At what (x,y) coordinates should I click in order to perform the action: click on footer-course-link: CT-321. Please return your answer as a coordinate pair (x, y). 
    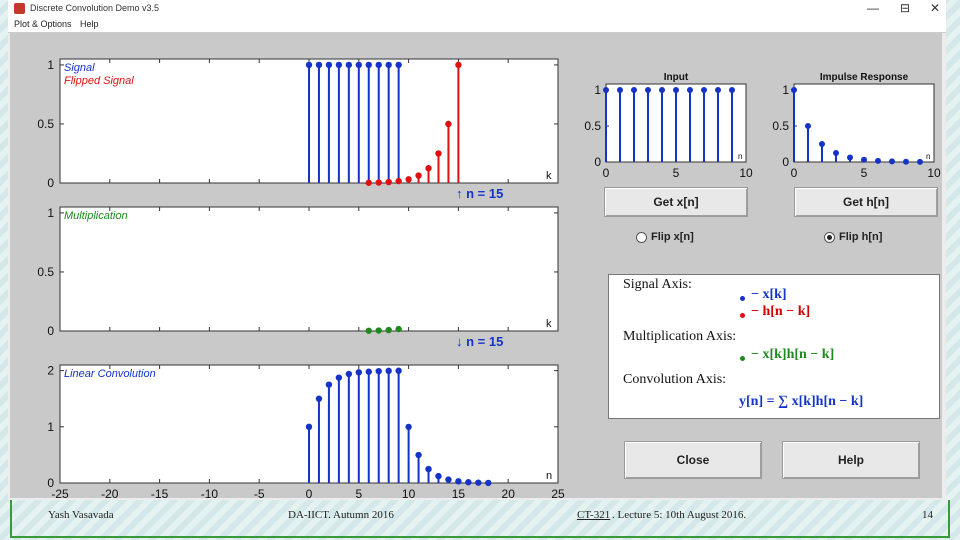
    Looking at the image, I should click on (594, 515).